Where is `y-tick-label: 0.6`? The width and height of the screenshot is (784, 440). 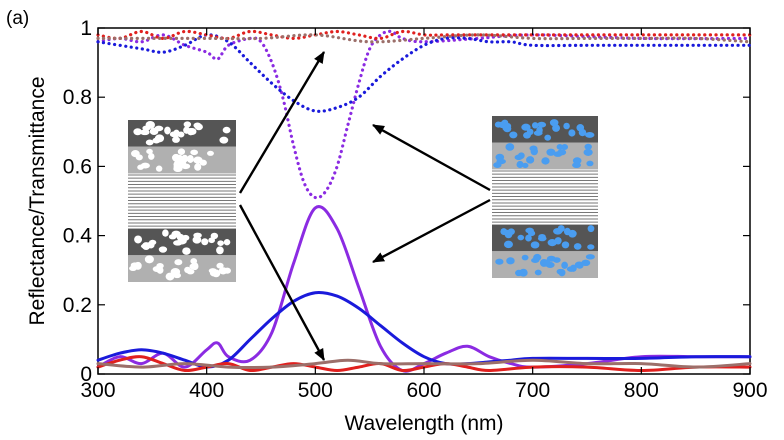
y-tick-label: 0.6 is located at coordinates (77, 166).